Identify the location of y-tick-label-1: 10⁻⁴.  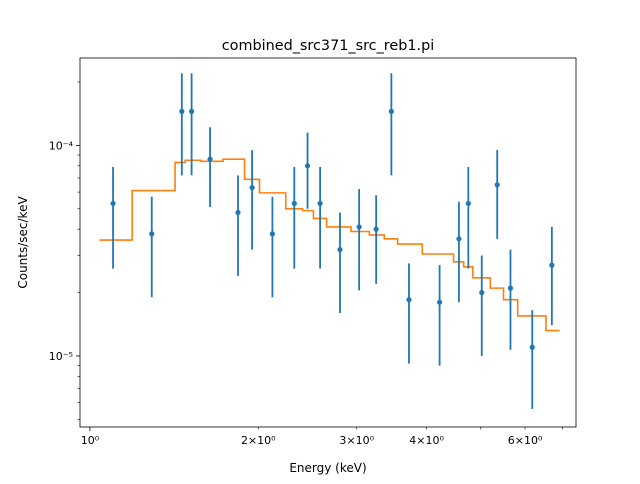
(61, 145).